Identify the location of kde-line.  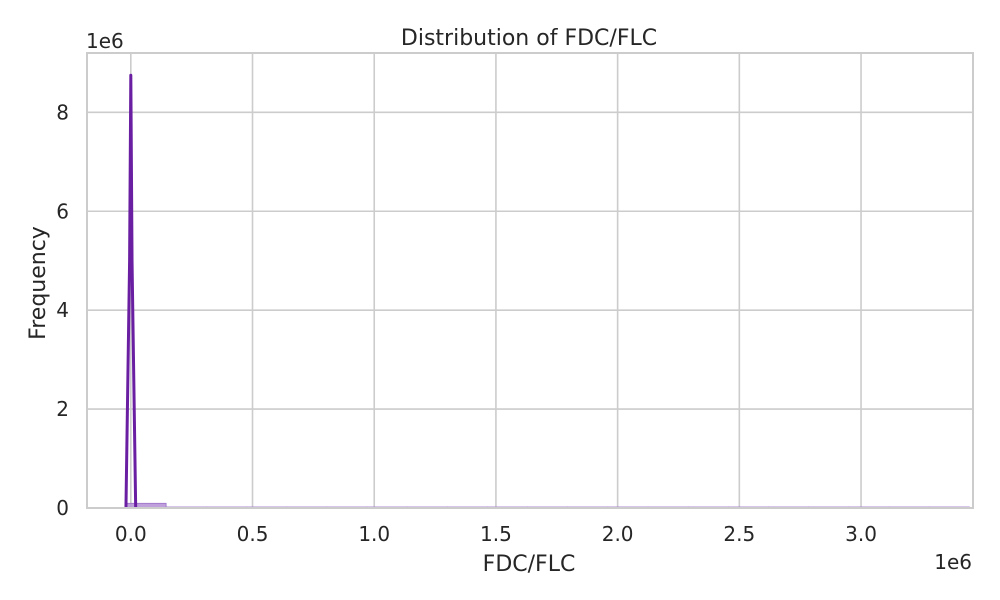
(131, 291).